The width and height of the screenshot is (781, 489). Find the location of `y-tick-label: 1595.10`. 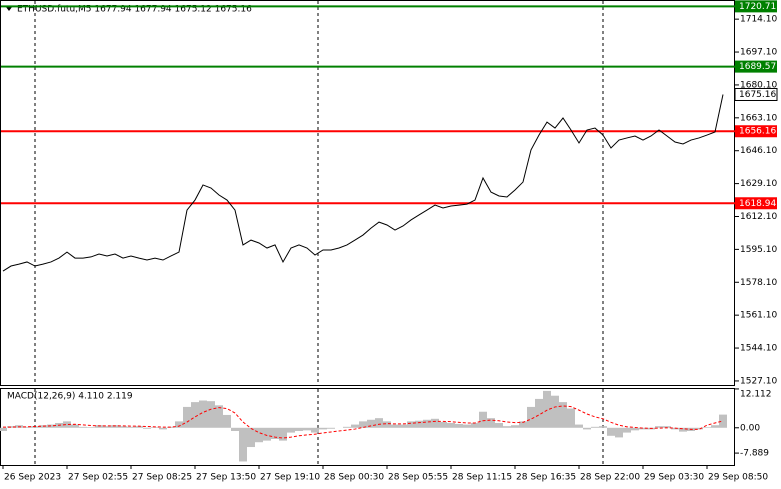

y-tick-label: 1595.10 is located at coordinates (758, 250).